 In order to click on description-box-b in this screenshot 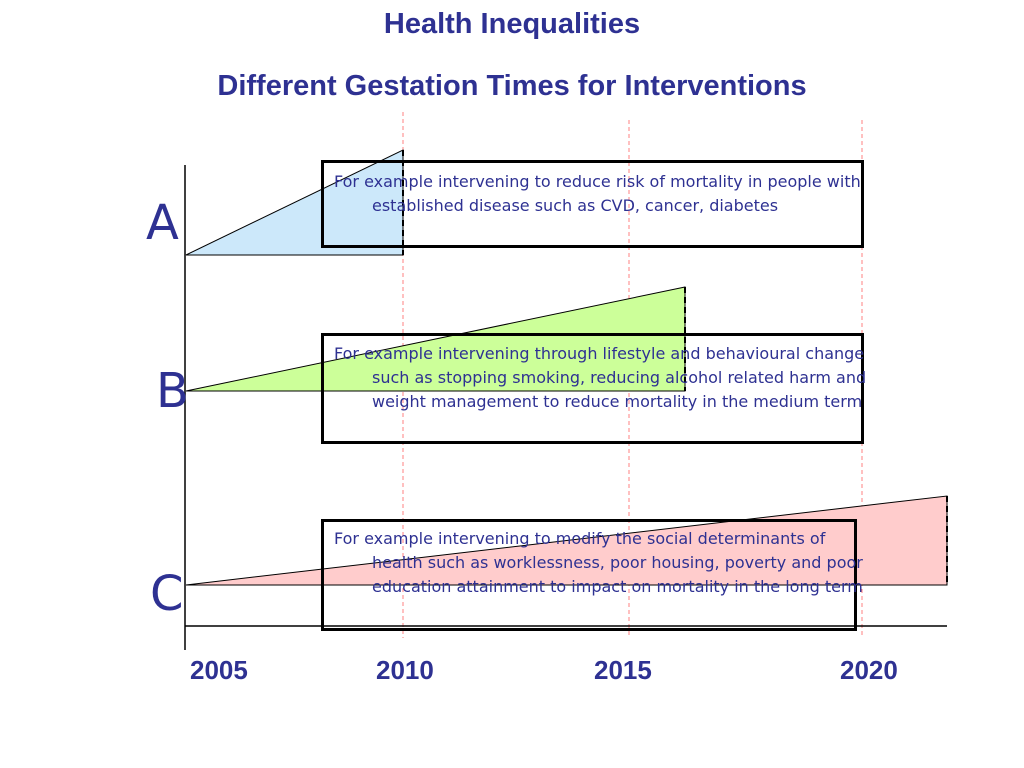, I will do `click(592, 388)`.